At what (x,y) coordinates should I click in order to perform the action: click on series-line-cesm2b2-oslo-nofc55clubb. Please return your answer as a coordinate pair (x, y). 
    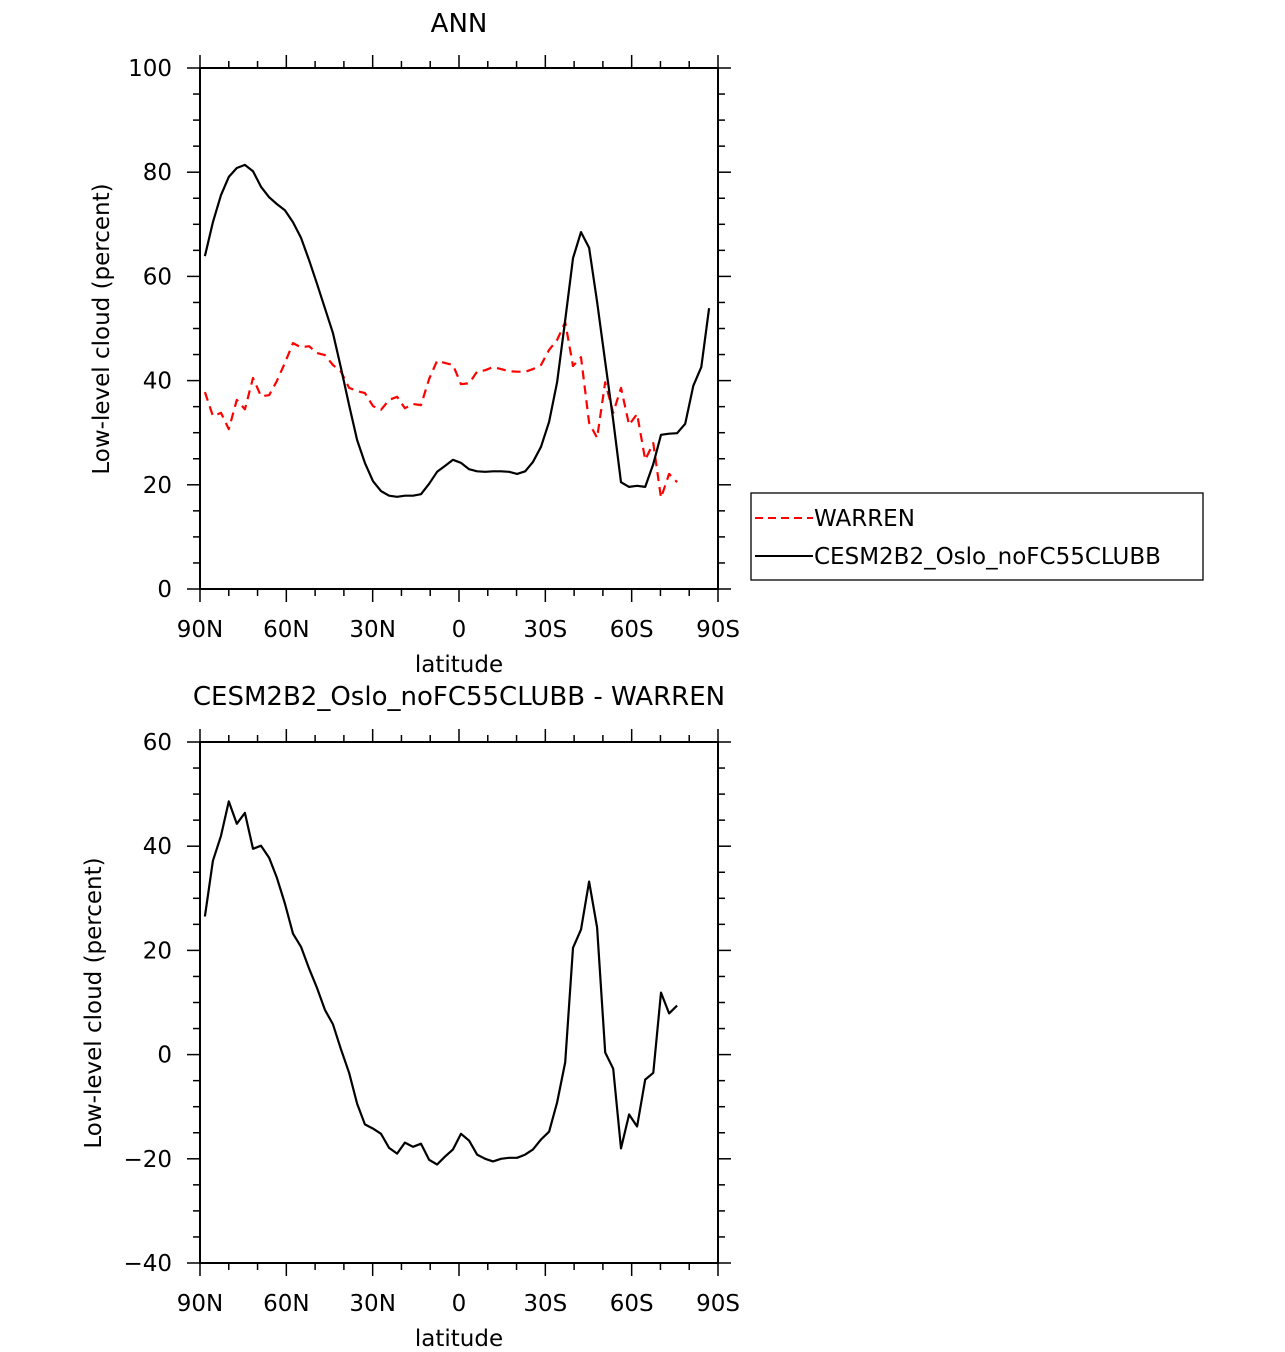
    Looking at the image, I should click on (457, 330).